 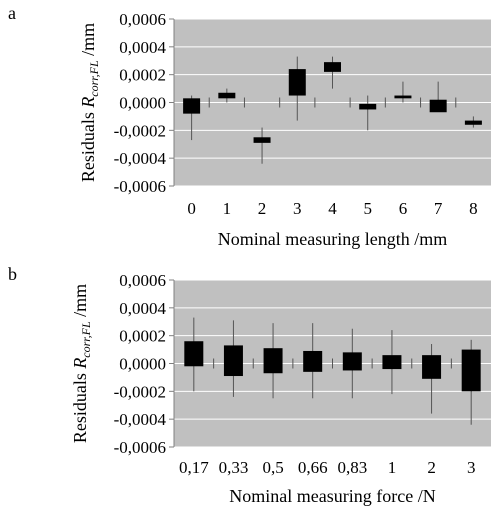 What do you see at coordinates (352, 361) in the screenshot?
I see `box-0,83` at bounding box center [352, 361].